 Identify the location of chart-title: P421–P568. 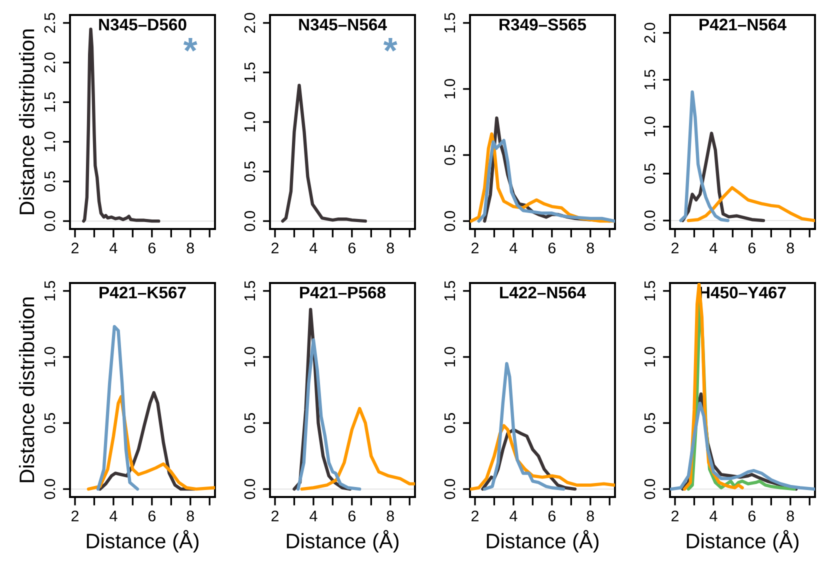
(343, 292).